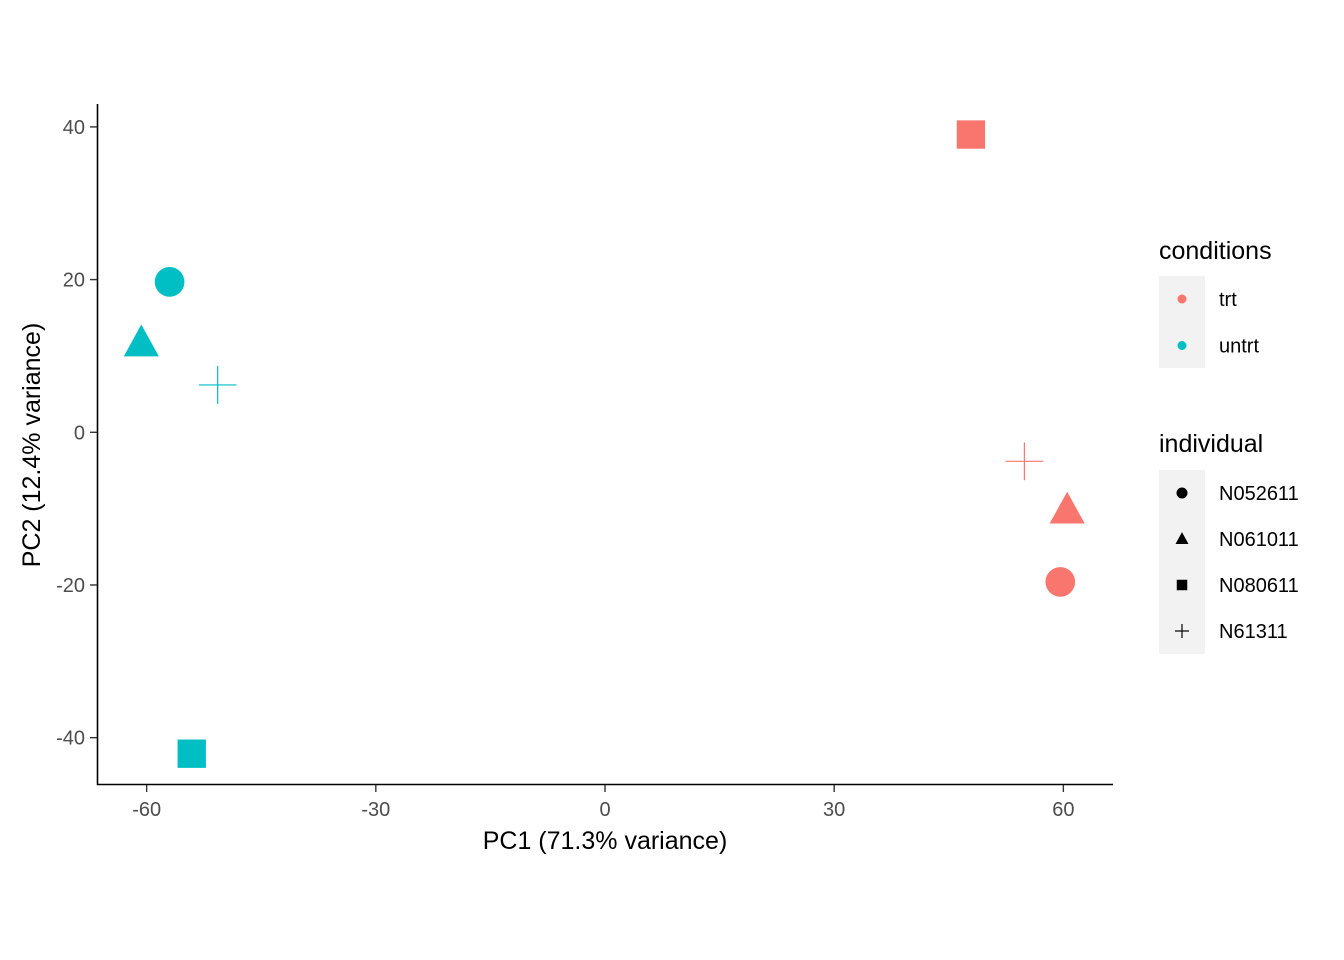  I want to click on legend-key-trt, so click(1182, 299).